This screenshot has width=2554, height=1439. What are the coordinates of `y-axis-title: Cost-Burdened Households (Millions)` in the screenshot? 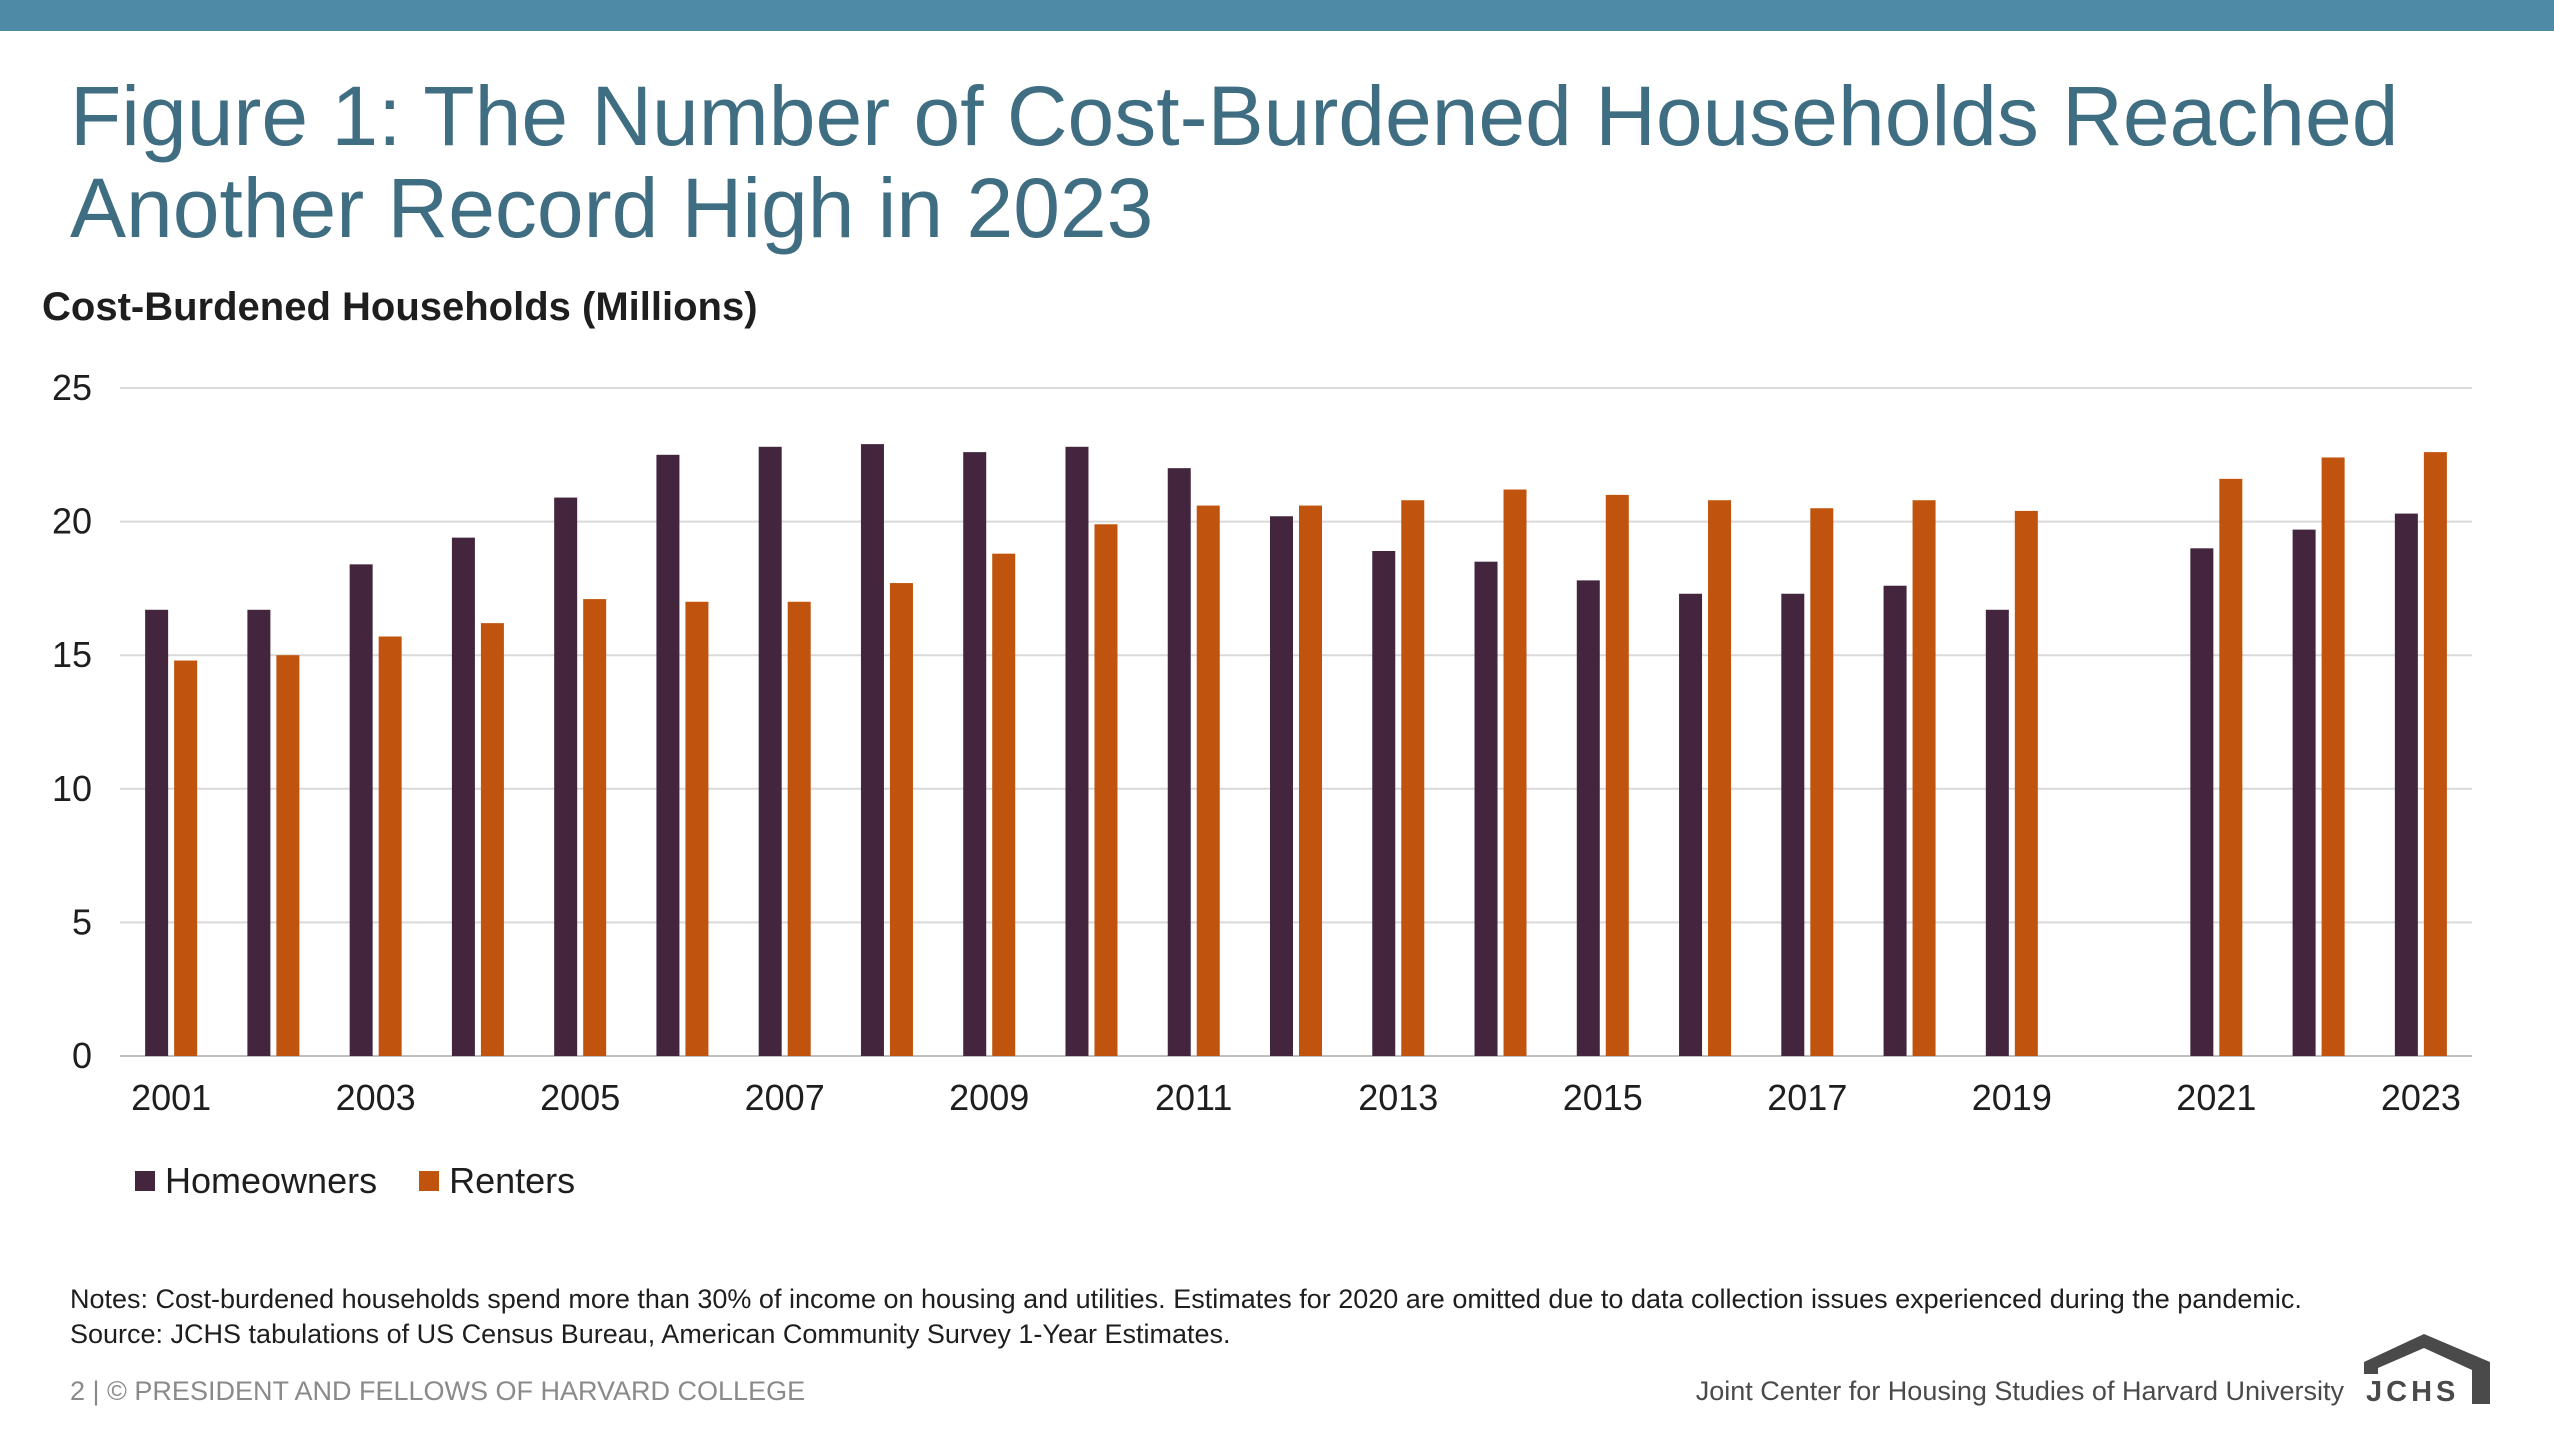 It's located at (400, 307).